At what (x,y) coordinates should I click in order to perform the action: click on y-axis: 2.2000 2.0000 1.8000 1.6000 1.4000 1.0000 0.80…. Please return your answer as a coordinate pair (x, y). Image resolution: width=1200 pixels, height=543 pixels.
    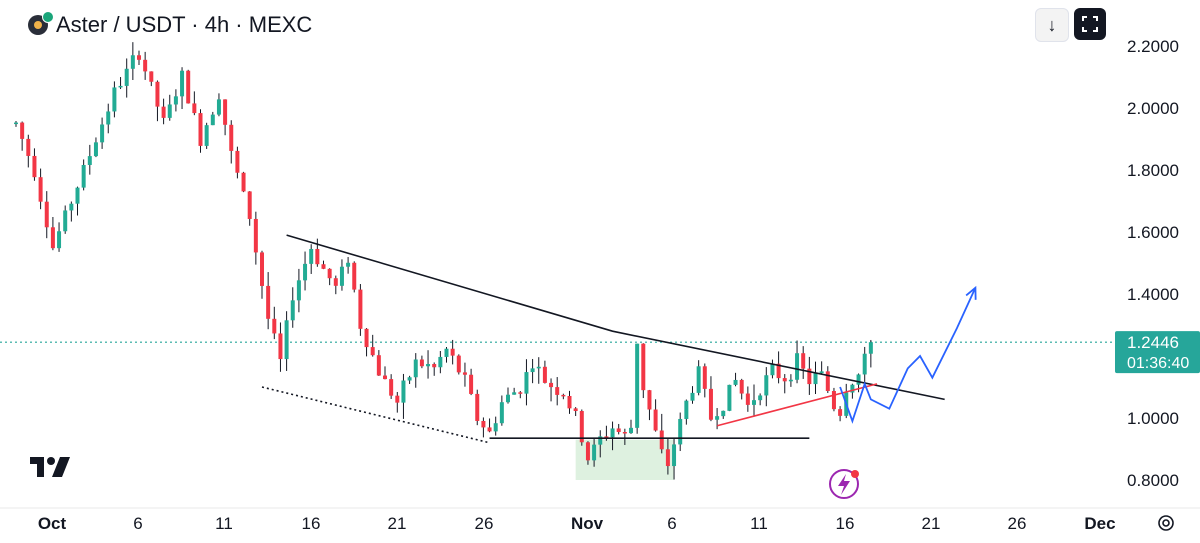
    Looking at the image, I should click on (1153, 263).